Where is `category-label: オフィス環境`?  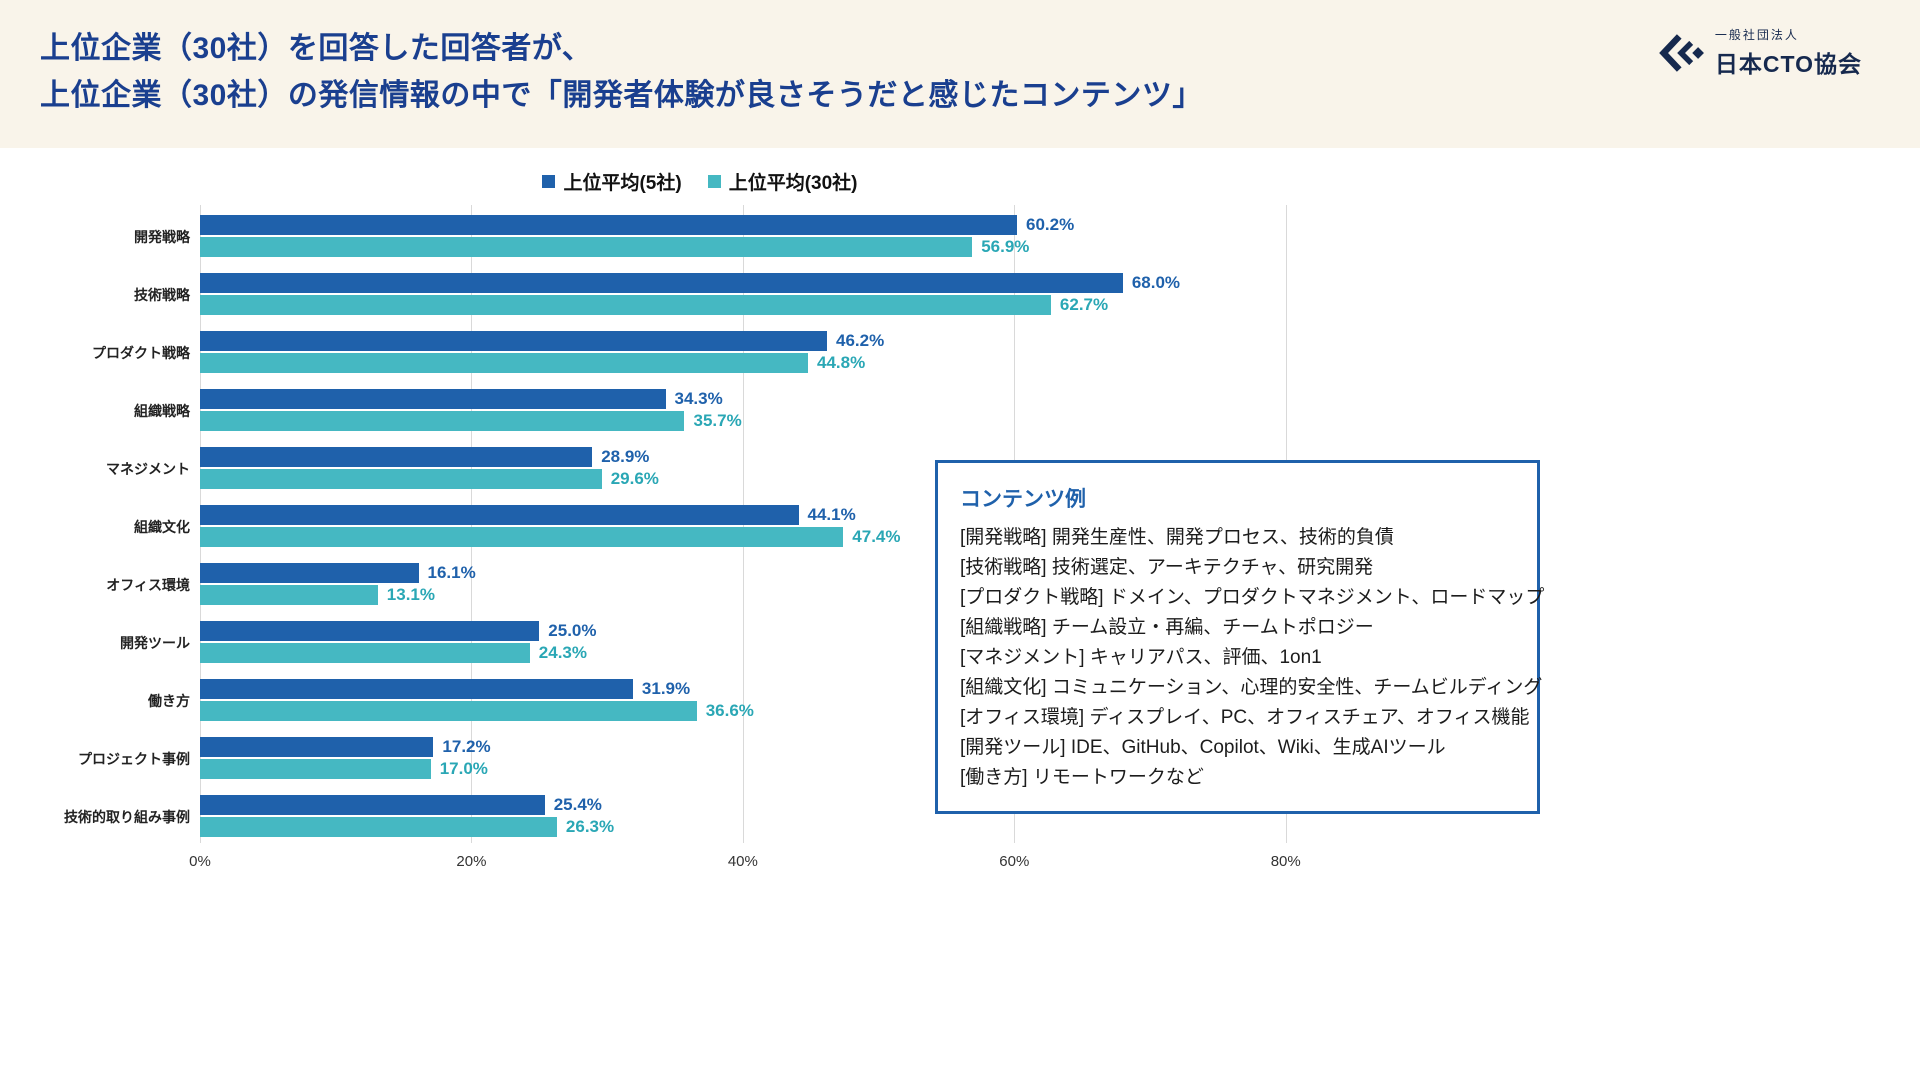 category-label: オフィス環境 is located at coordinates (148, 585).